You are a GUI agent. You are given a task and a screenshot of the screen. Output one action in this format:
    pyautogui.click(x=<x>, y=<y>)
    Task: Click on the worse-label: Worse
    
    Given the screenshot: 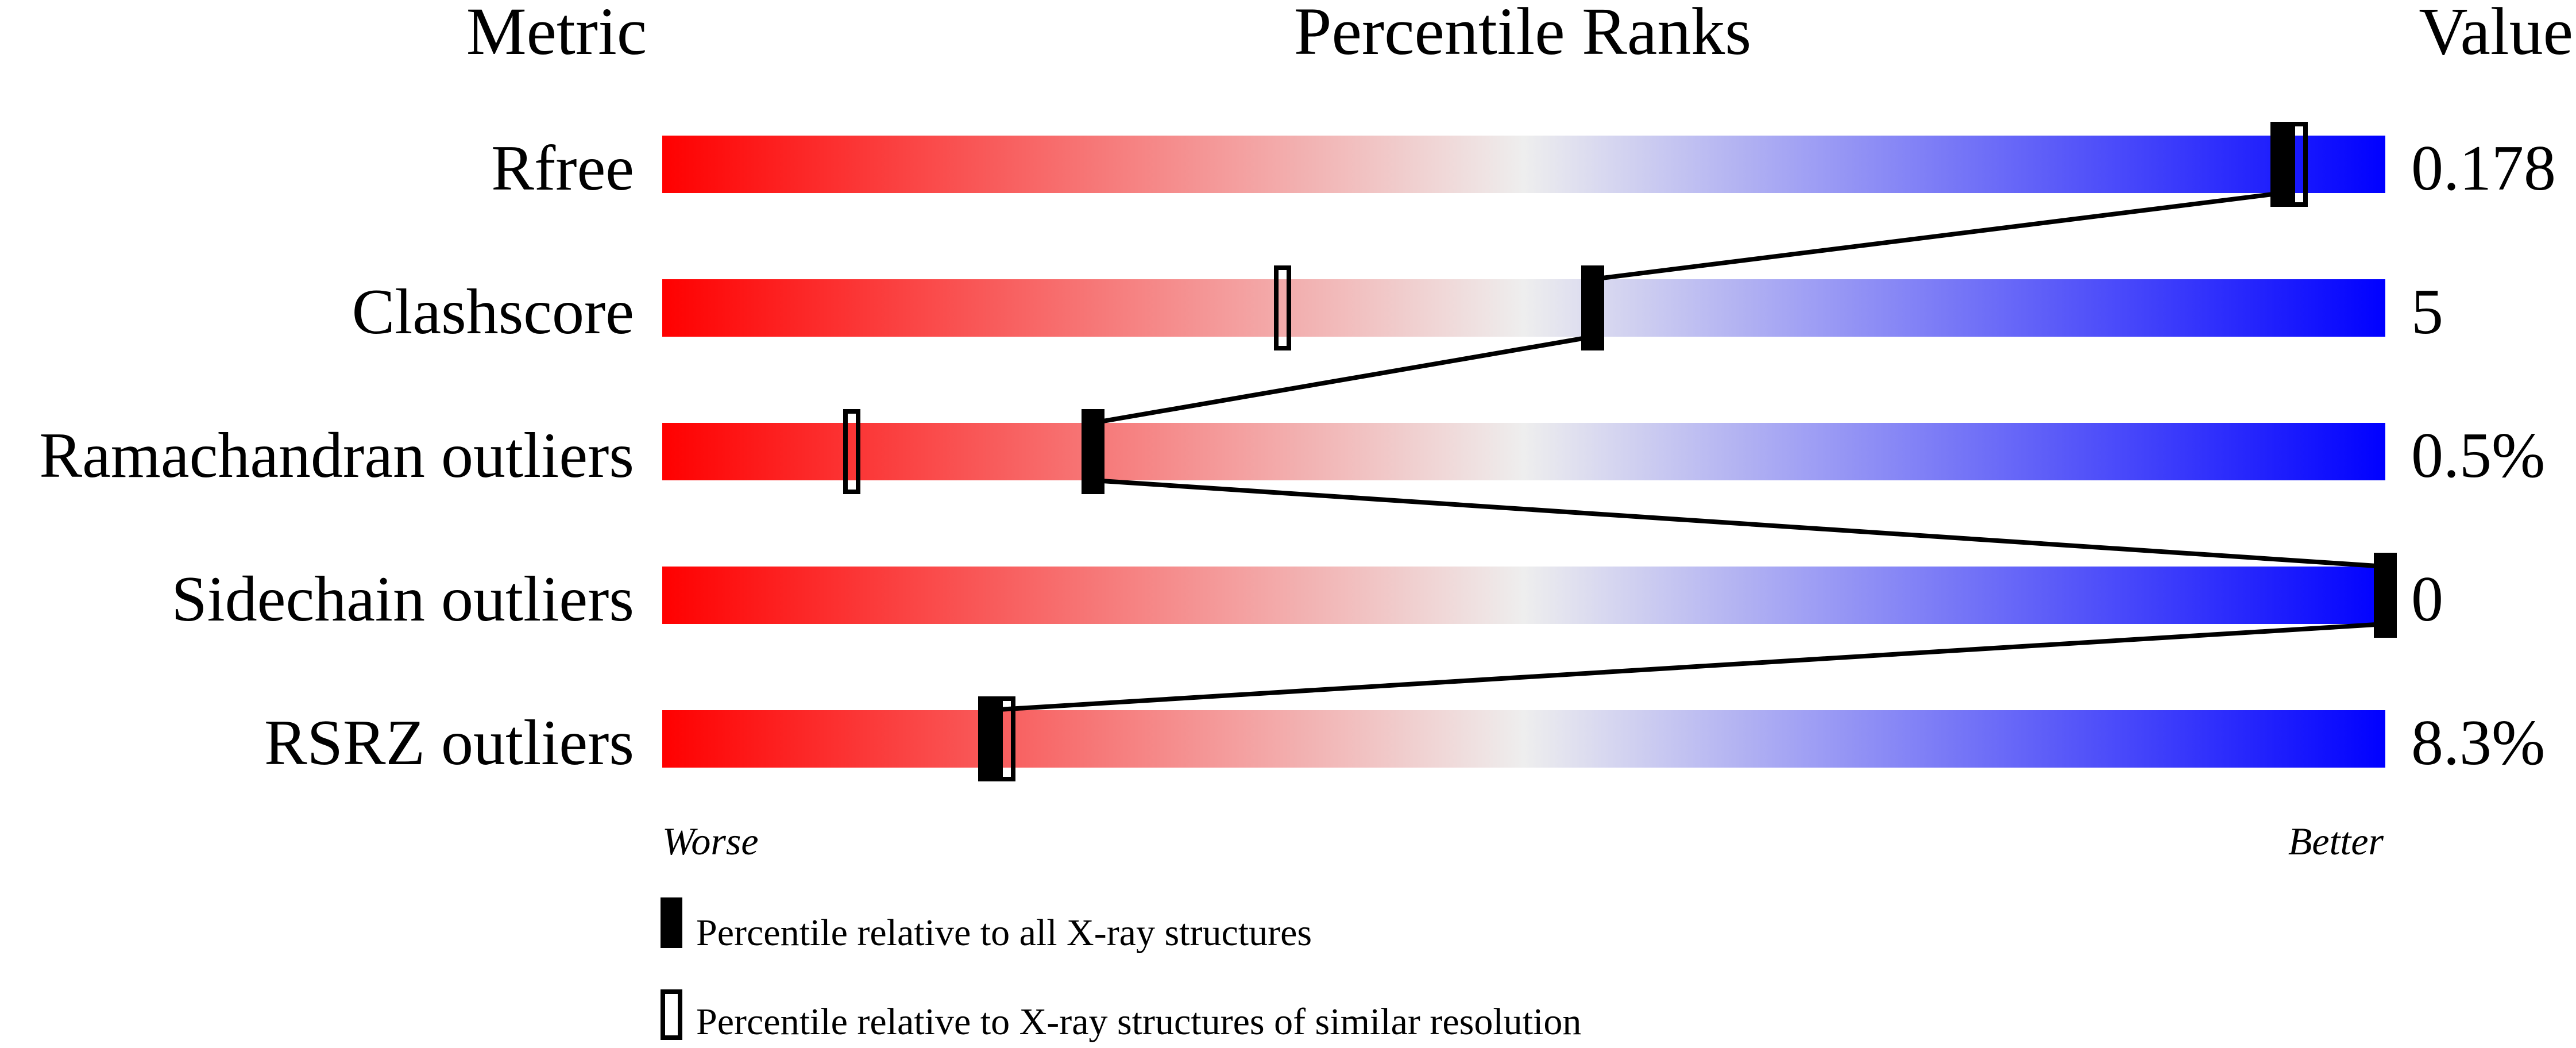 What is the action you would take?
    pyautogui.click(x=710, y=841)
    